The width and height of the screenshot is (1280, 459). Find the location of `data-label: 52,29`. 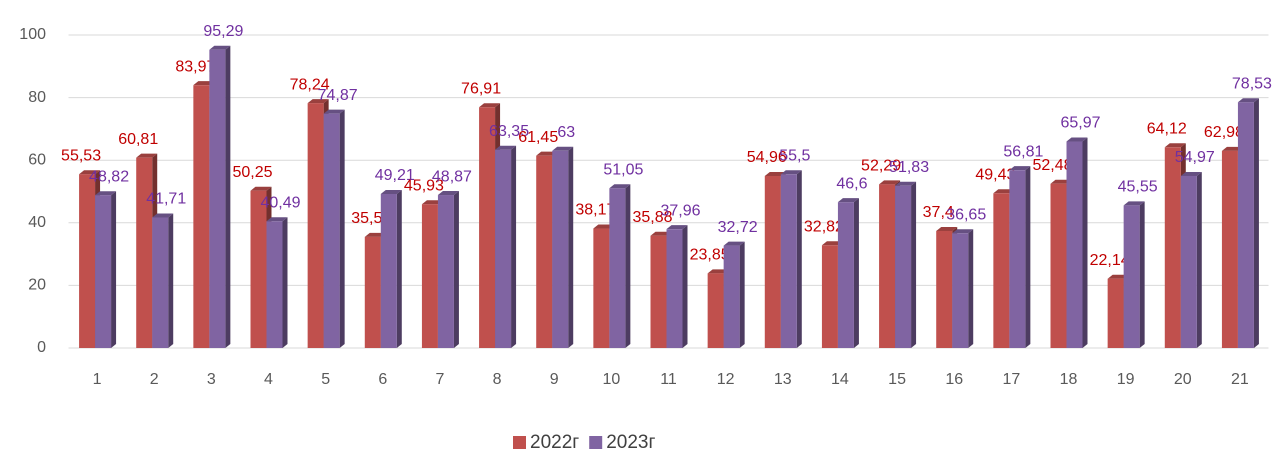

data-label: 52,29 is located at coordinates (881, 166).